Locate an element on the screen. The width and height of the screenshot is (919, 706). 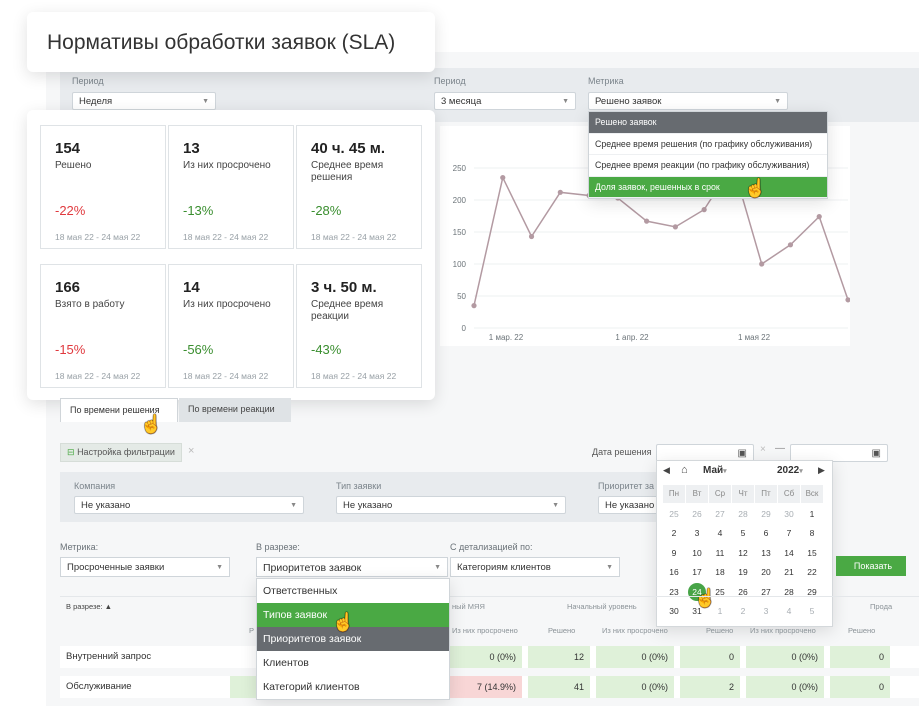
filter-settings-toggle: ⊟ Настройка фильтрации is located at coordinates (121, 452).